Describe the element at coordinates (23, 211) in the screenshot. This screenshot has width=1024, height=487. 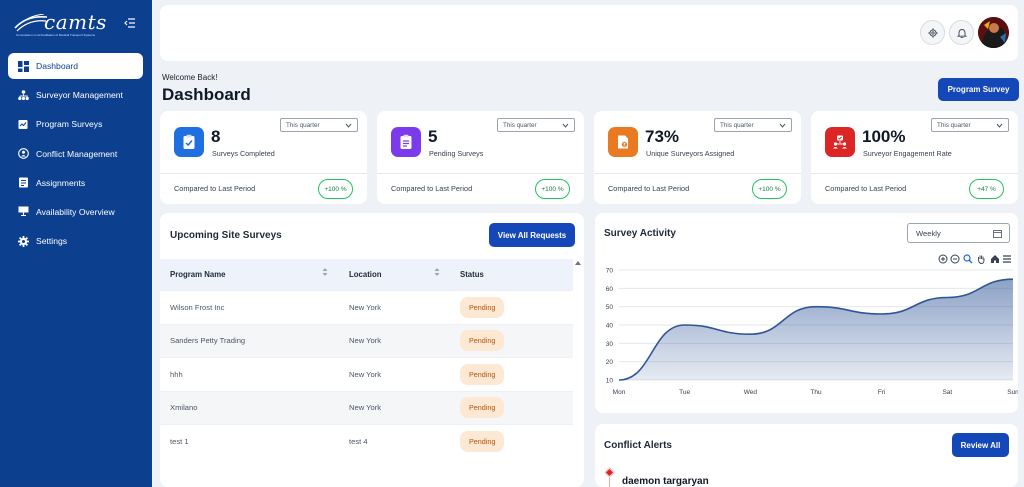
I see `availability-icon` at that location.